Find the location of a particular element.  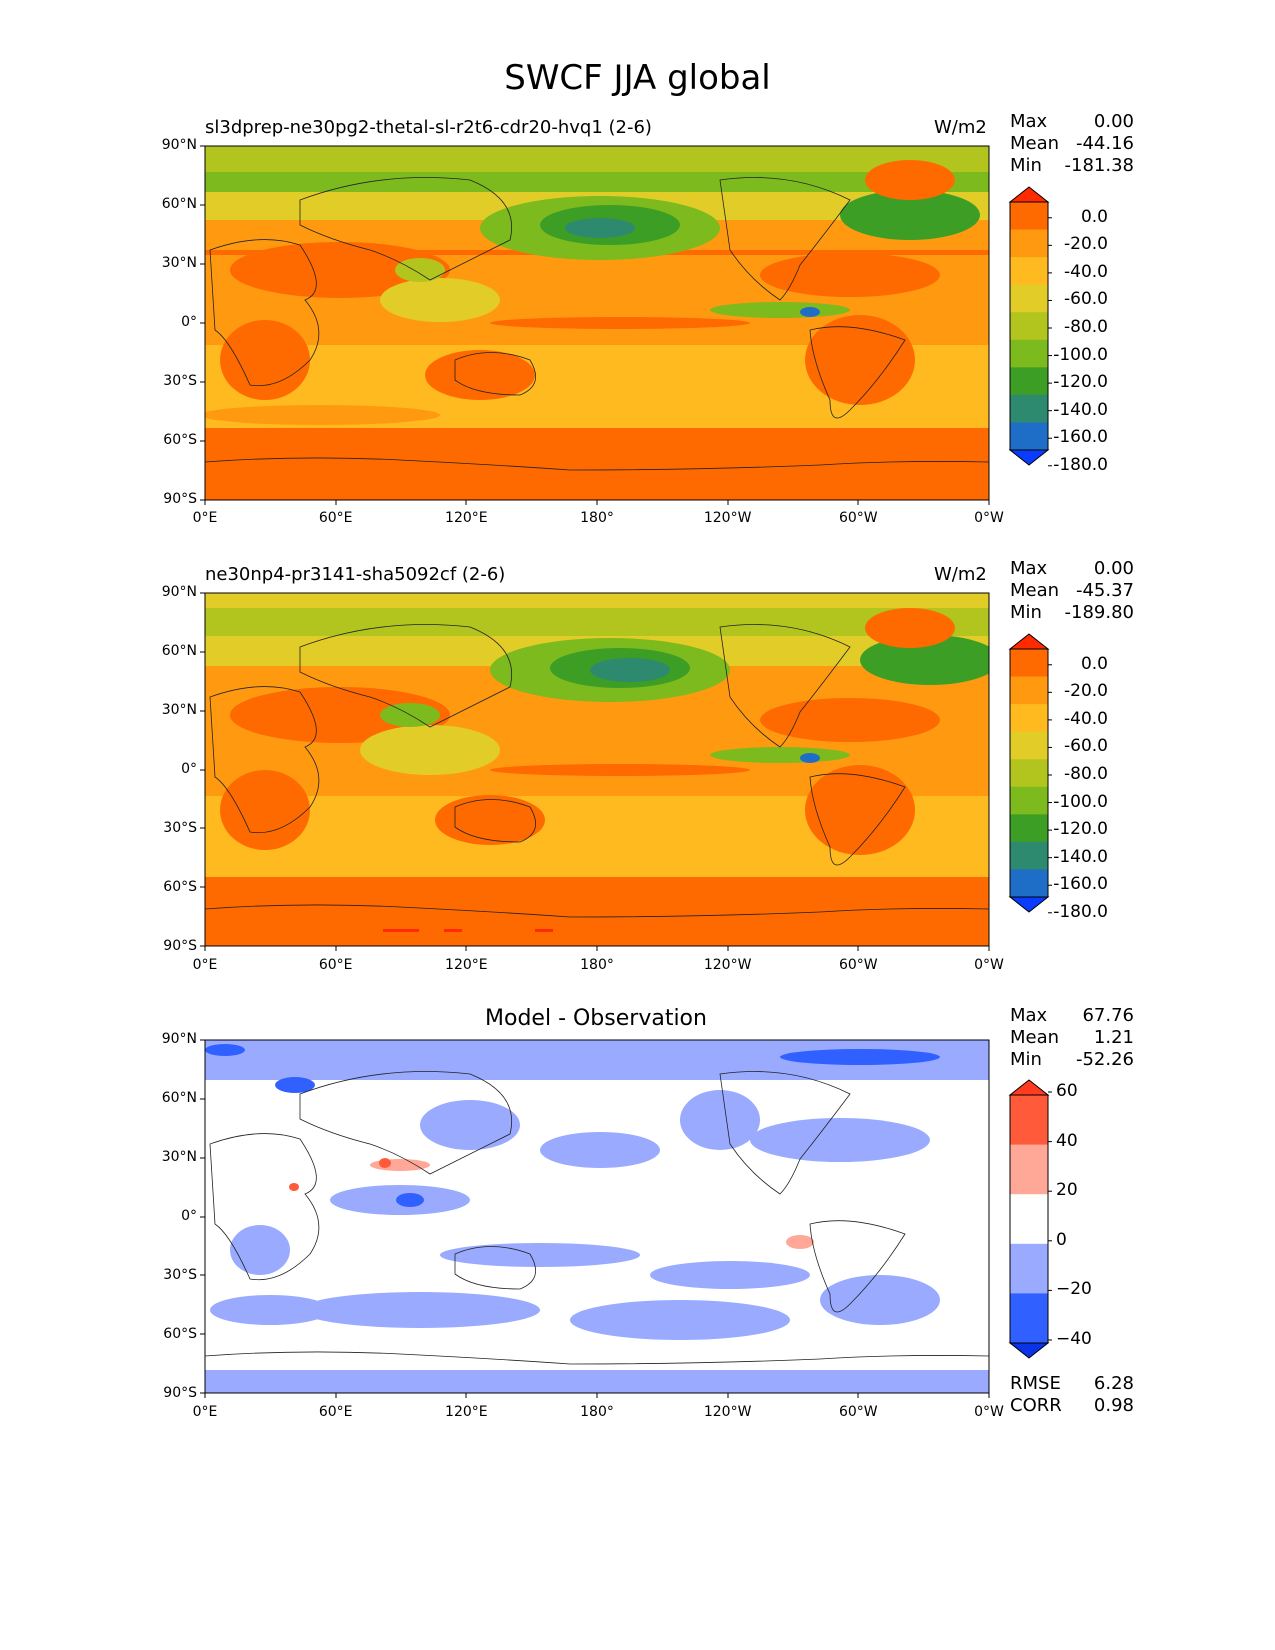

panel-1-colorbar is located at coordinates (1030, 326).